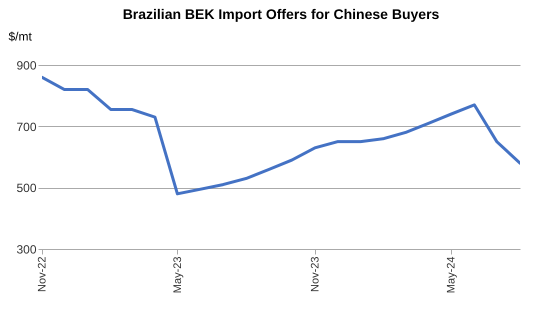 The height and width of the screenshot is (335, 551). Describe the element at coordinates (42, 274) in the screenshot. I see `x-tick-label: Nov-22` at that location.